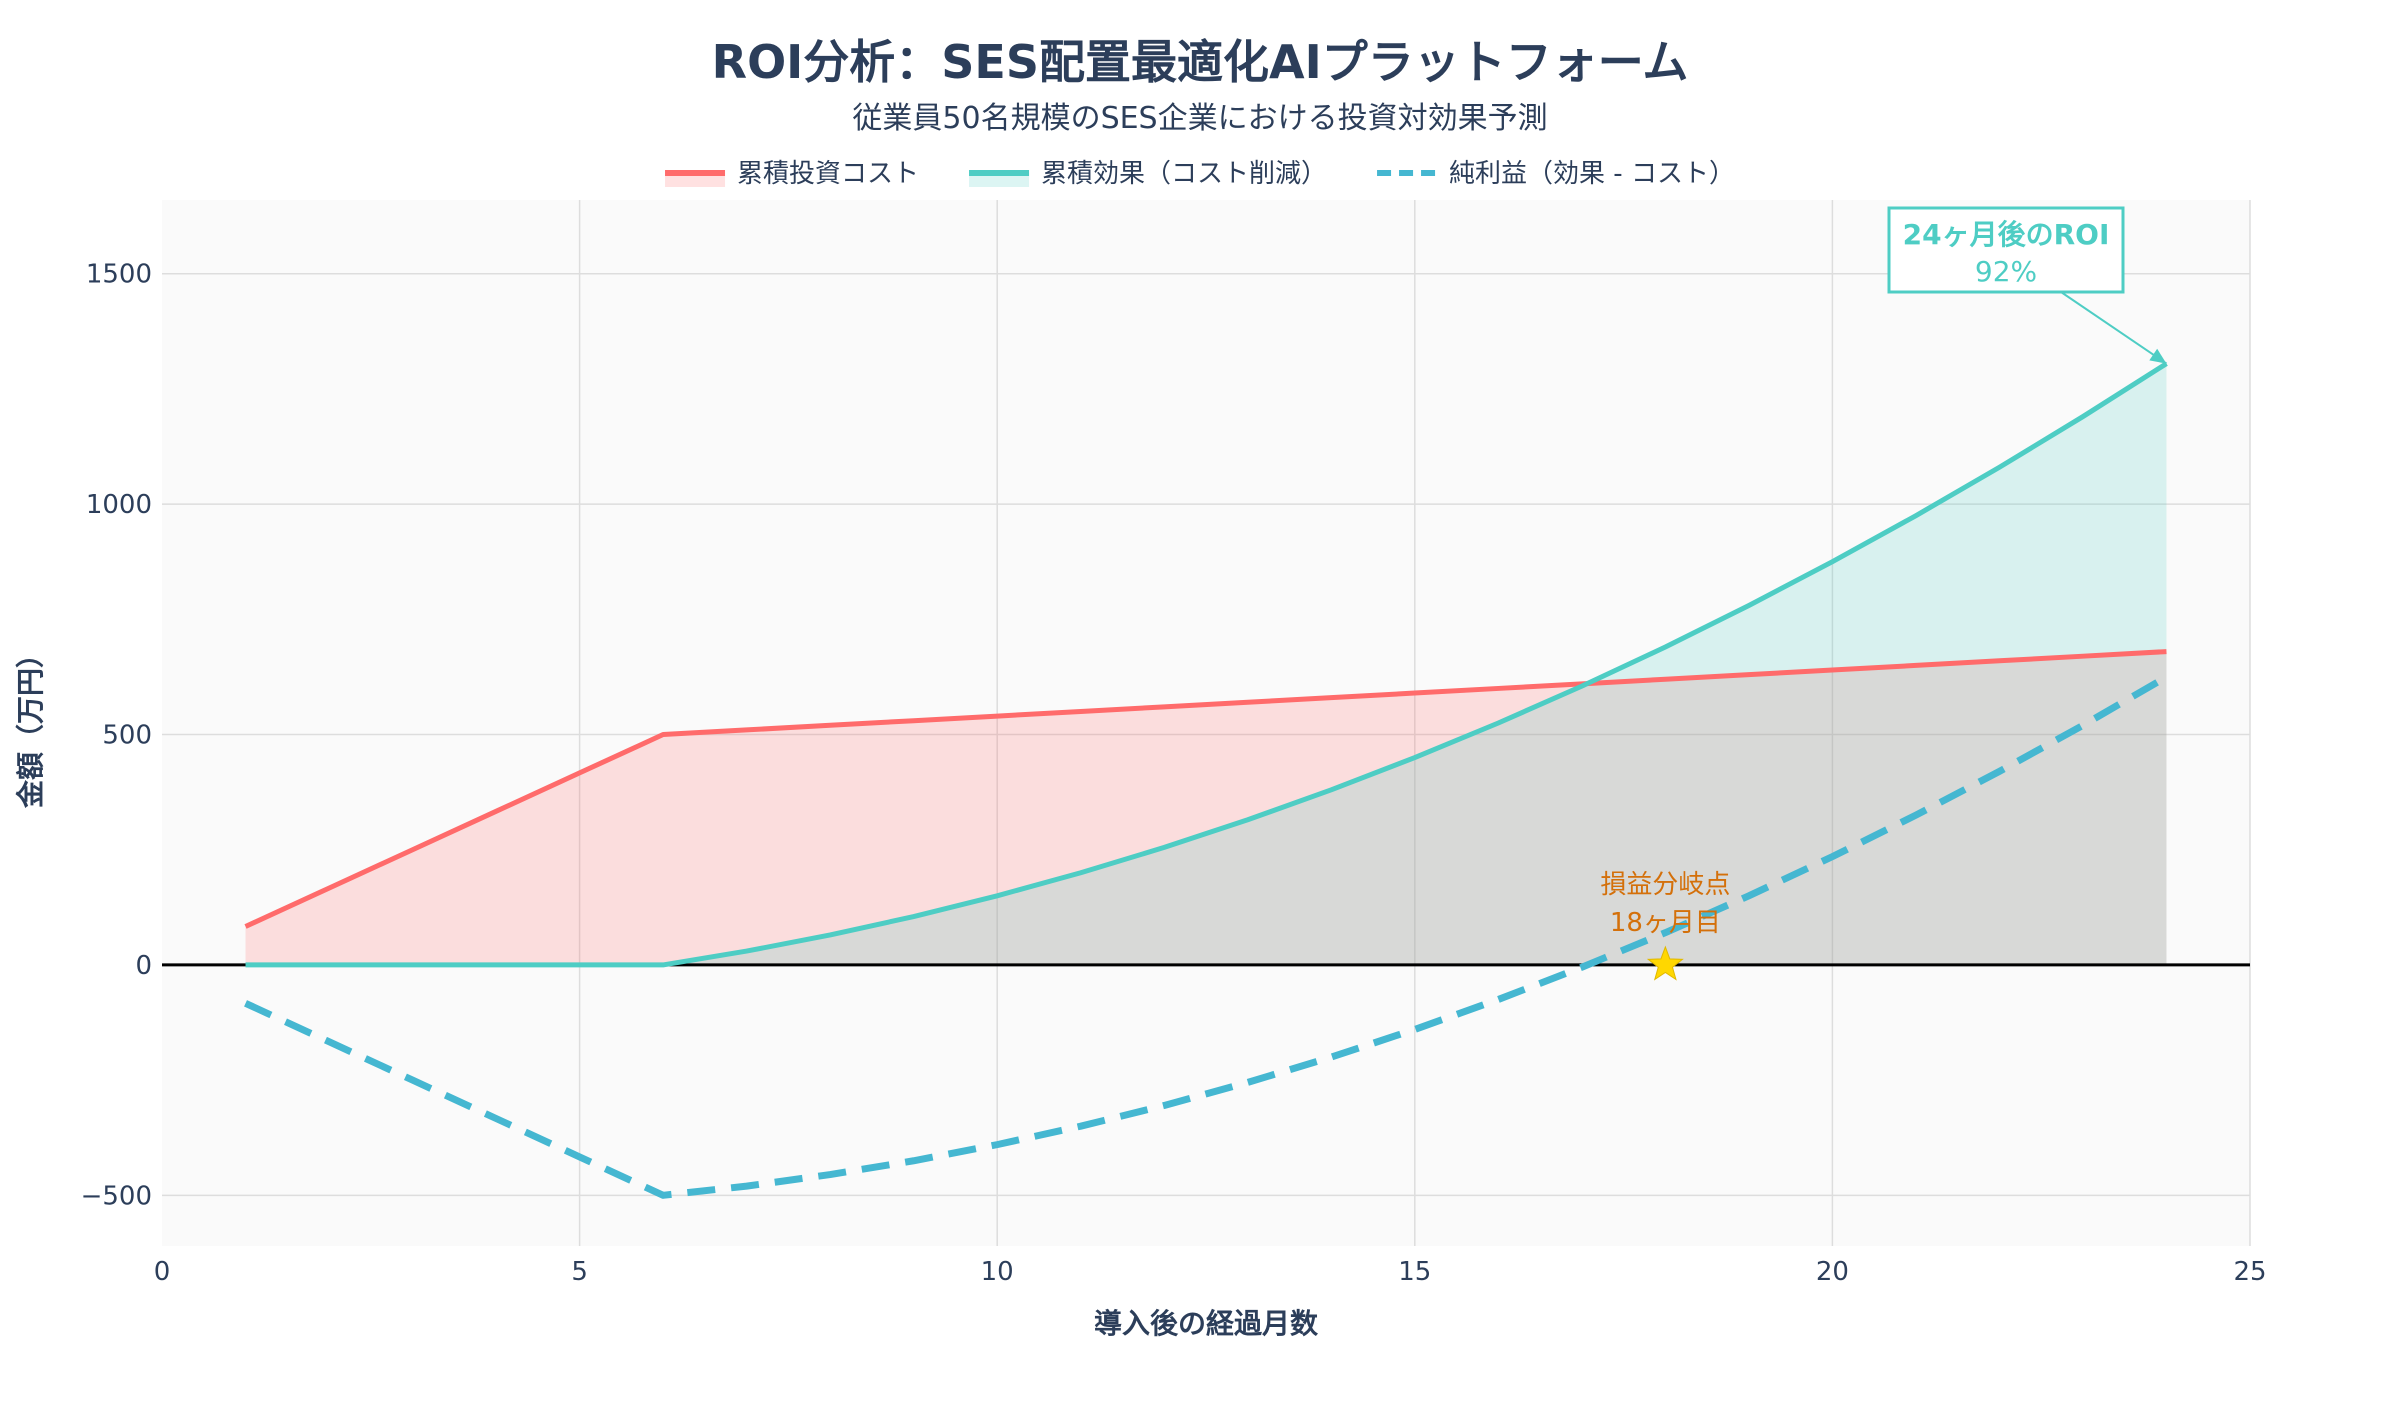 This screenshot has height=1404, width=2400. Describe the element at coordinates (2006, 271) in the screenshot. I see `roi-annotation-value: 92%` at that location.